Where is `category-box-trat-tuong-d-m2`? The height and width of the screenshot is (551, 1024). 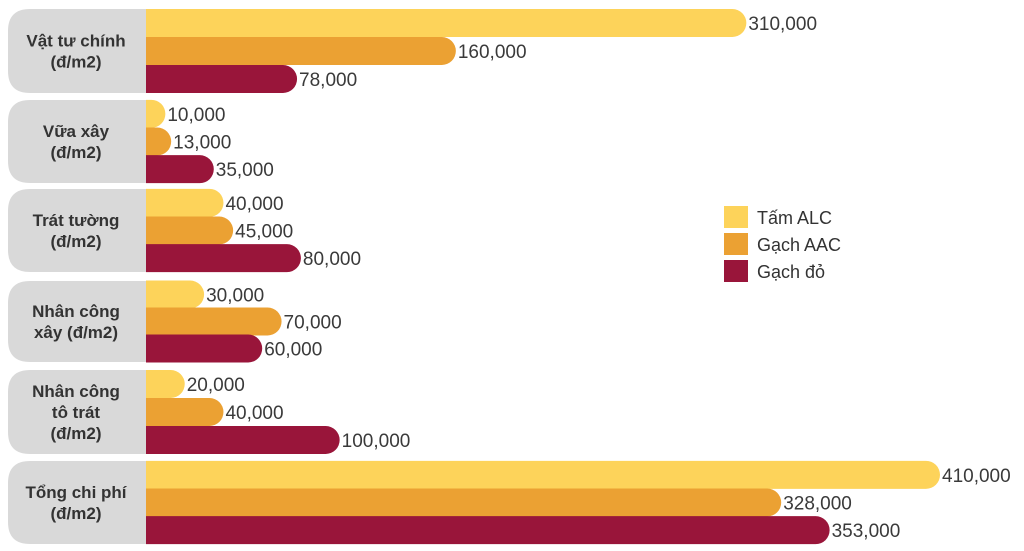
category-box-trat-tuong-d-m2 is located at coordinates (79, 230).